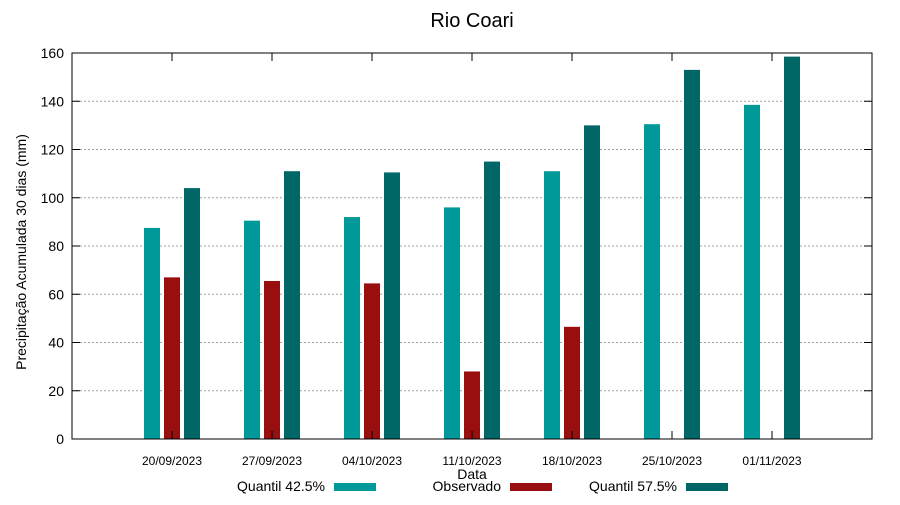  Describe the element at coordinates (53, 150) in the screenshot. I see `y-tick-label: 120` at that location.